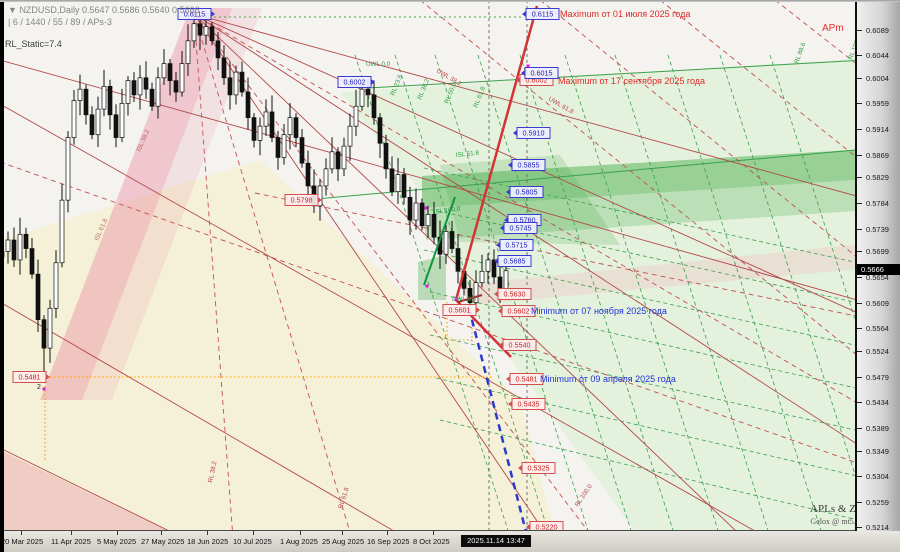 Image resolution: width=900 pixels, height=552 pixels. I want to click on watermark-author: Gelox @ mt5.com, so click(840, 521).